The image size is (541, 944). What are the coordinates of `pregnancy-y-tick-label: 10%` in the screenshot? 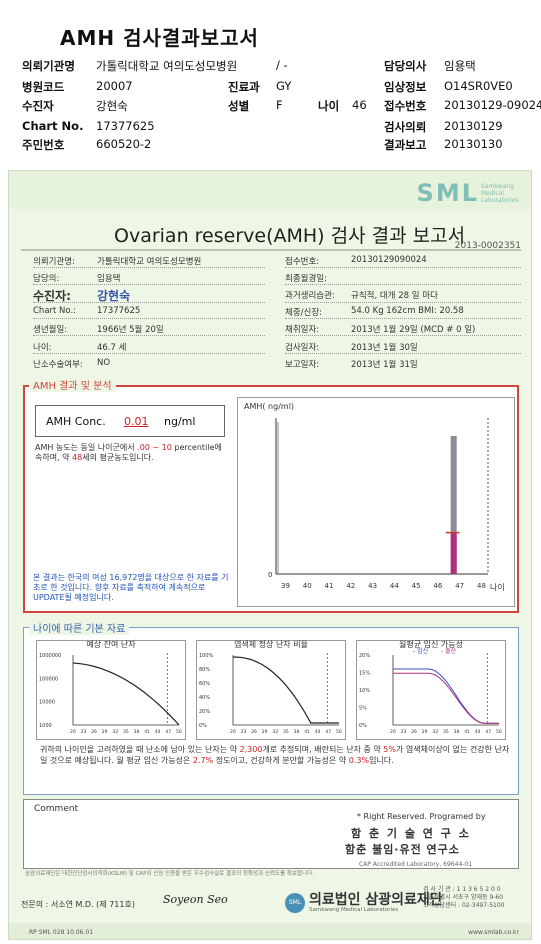 It's located at (364, 691).